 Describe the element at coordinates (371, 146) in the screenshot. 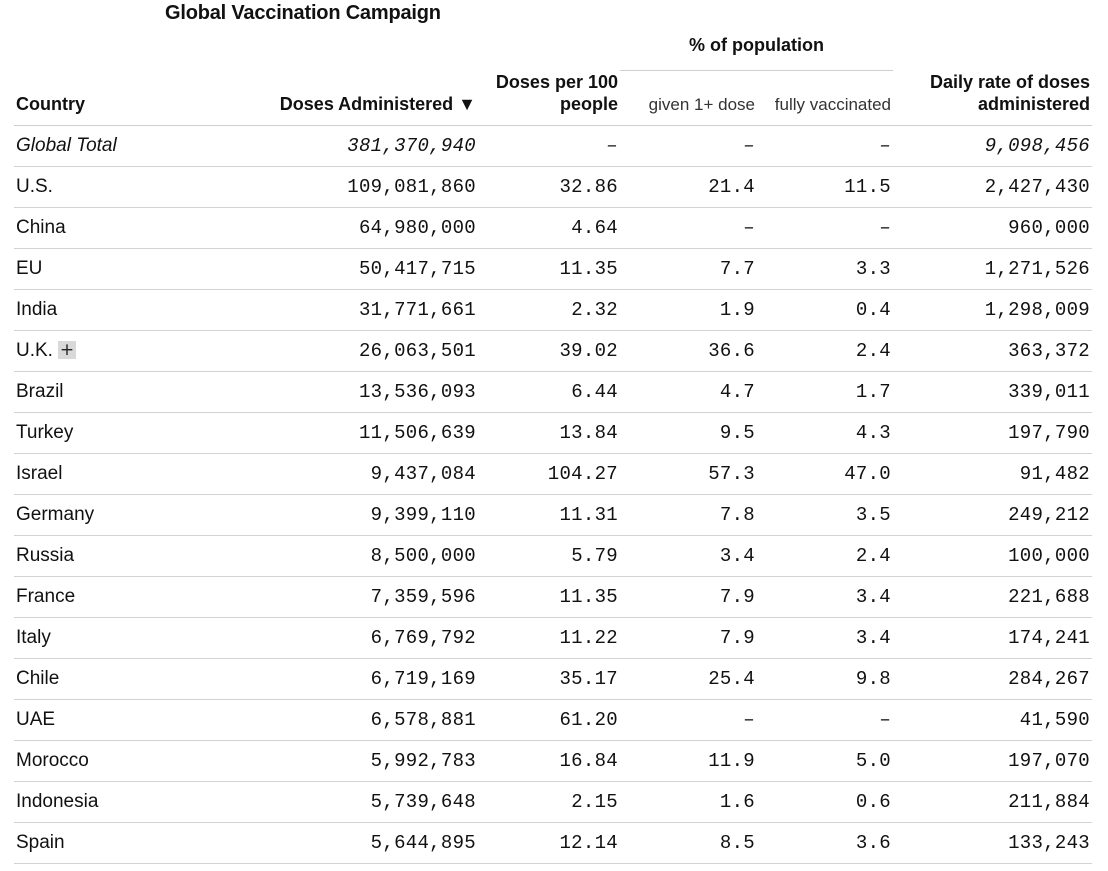

I see `doses-administered: 381,370,940` at that location.